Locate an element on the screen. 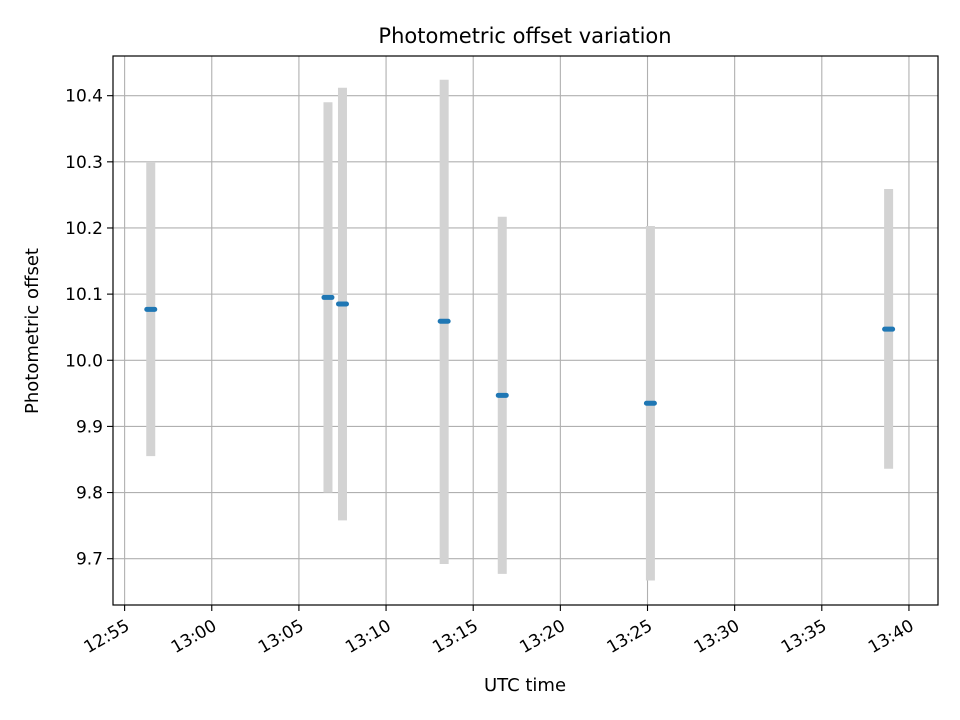 Image resolution: width=960 pixels, height=720 pixels. y-tick-label: 10.1 is located at coordinates (84, 295).